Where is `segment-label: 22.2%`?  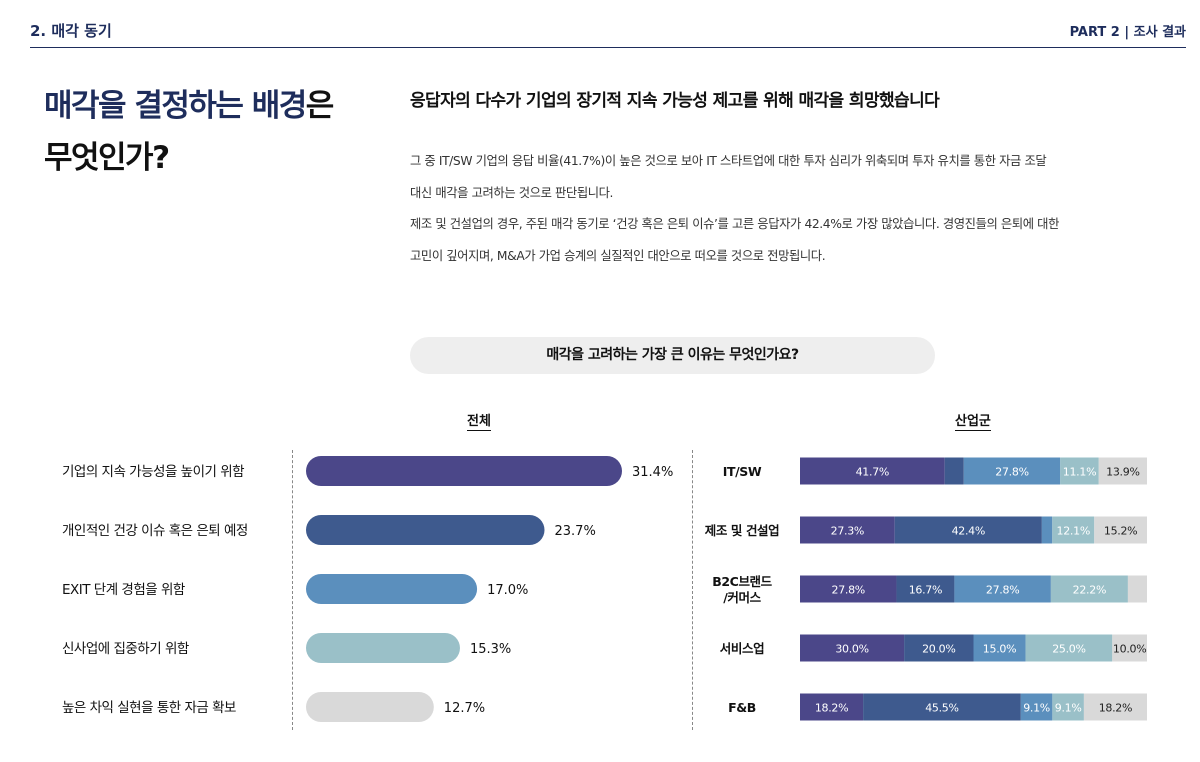
segment-label: 22.2% is located at coordinates (1089, 590).